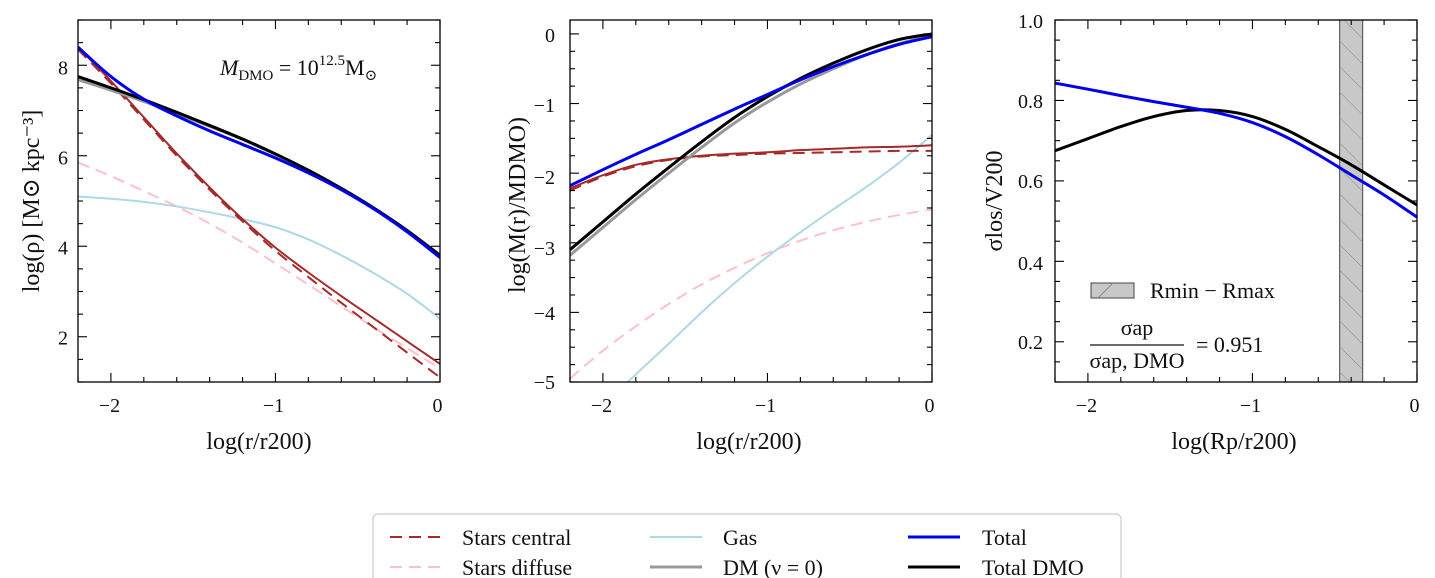  What do you see at coordinates (601, 406) in the screenshot?
I see `mass-xtick-label: −2` at bounding box center [601, 406].